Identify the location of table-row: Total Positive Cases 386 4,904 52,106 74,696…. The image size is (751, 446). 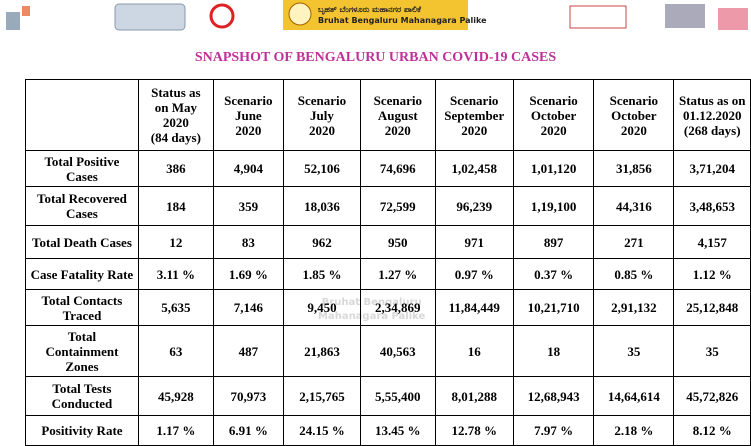
(388, 168).